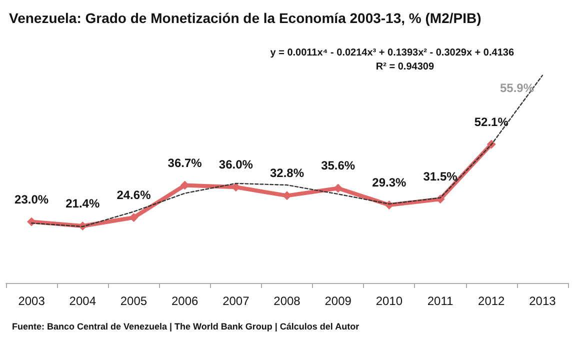  What do you see at coordinates (32, 301) in the screenshot?
I see `x-tick-label: 2003` at bounding box center [32, 301].